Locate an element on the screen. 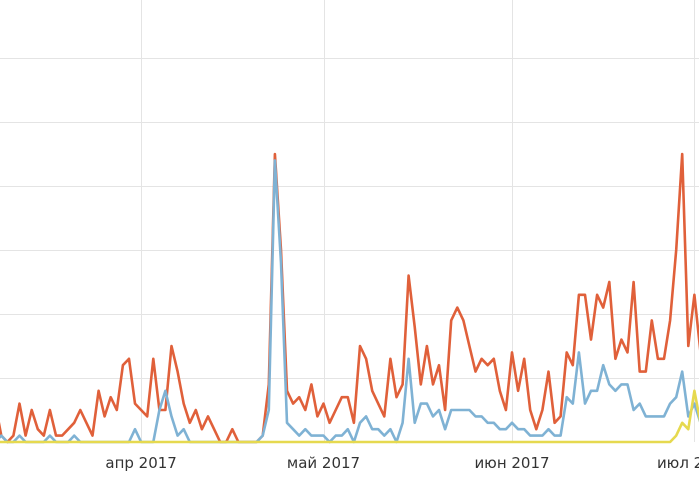 The width and height of the screenshot is (699, 478). x-tick-label: май 2017 is located at coordinates (323, 463).